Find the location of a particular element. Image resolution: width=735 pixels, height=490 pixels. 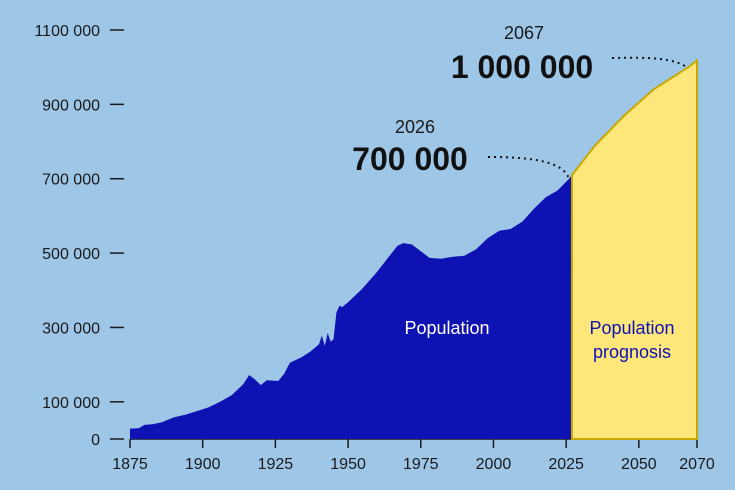

callout-year-label: 2067 is located at coordinates (524, 33).